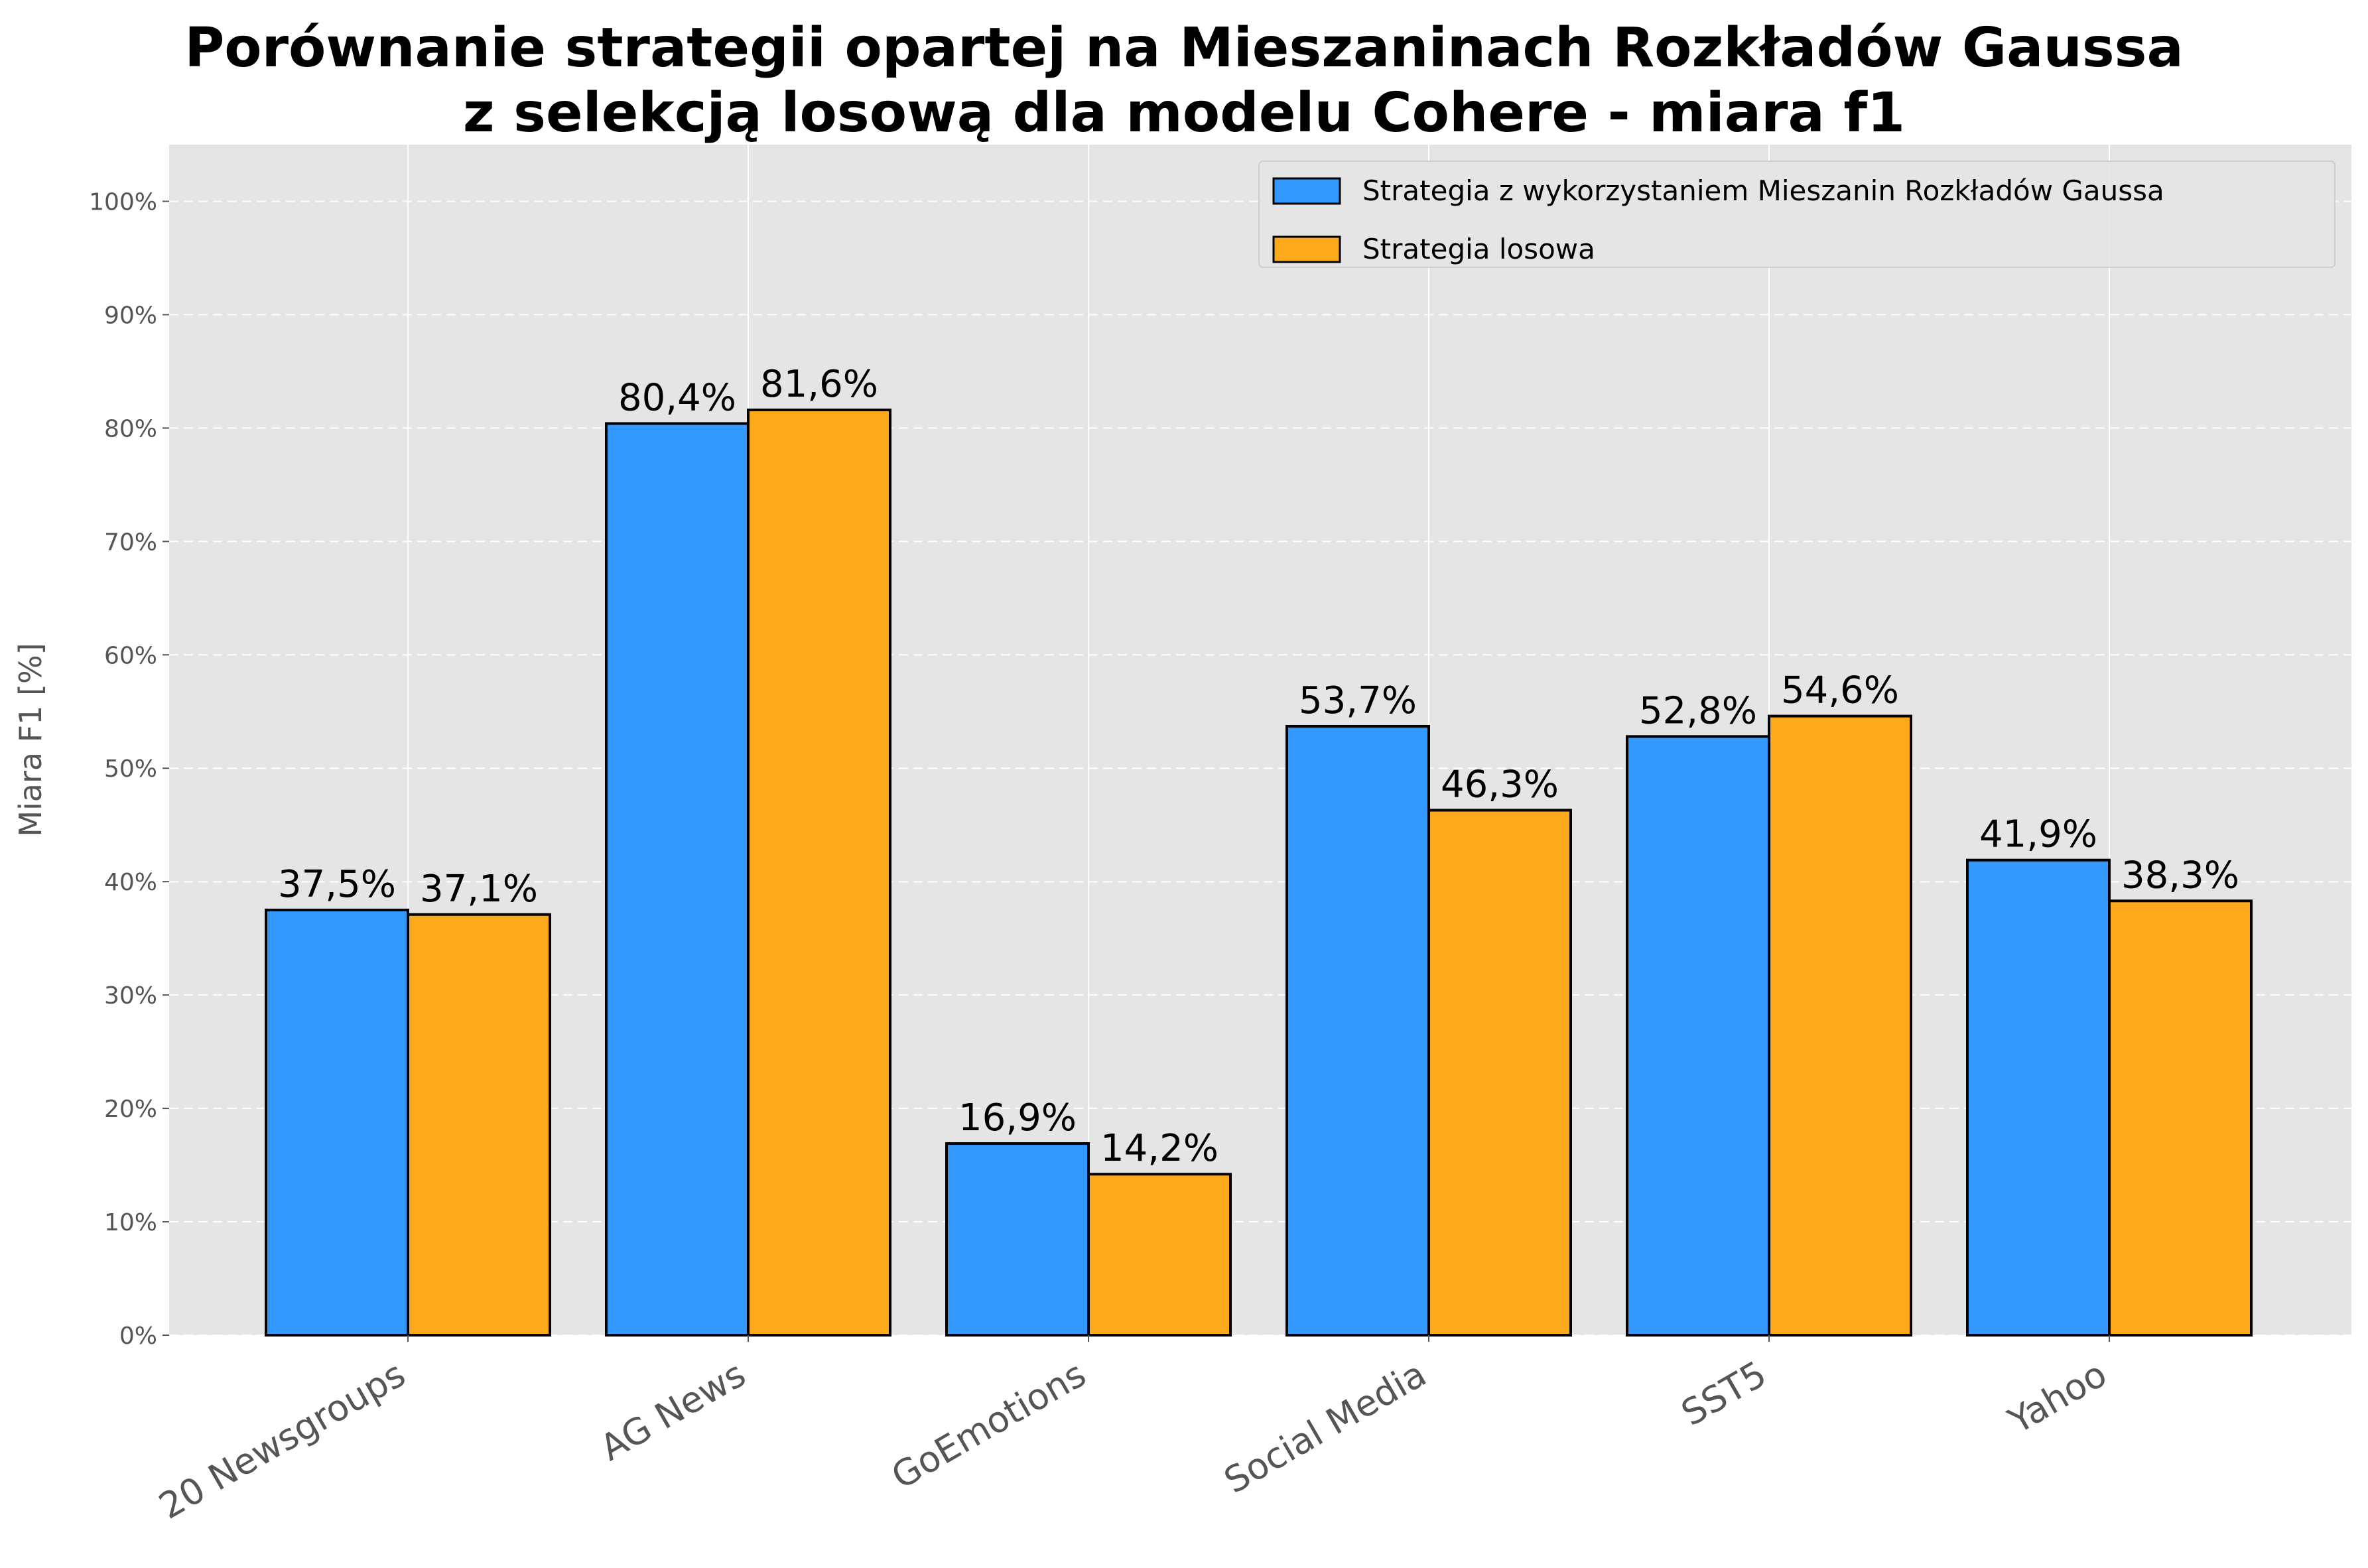 Image resolution: width=2368 pixels, height=1568 pixels. I want to click on y-tick-label: 90%, so click(130, 316).